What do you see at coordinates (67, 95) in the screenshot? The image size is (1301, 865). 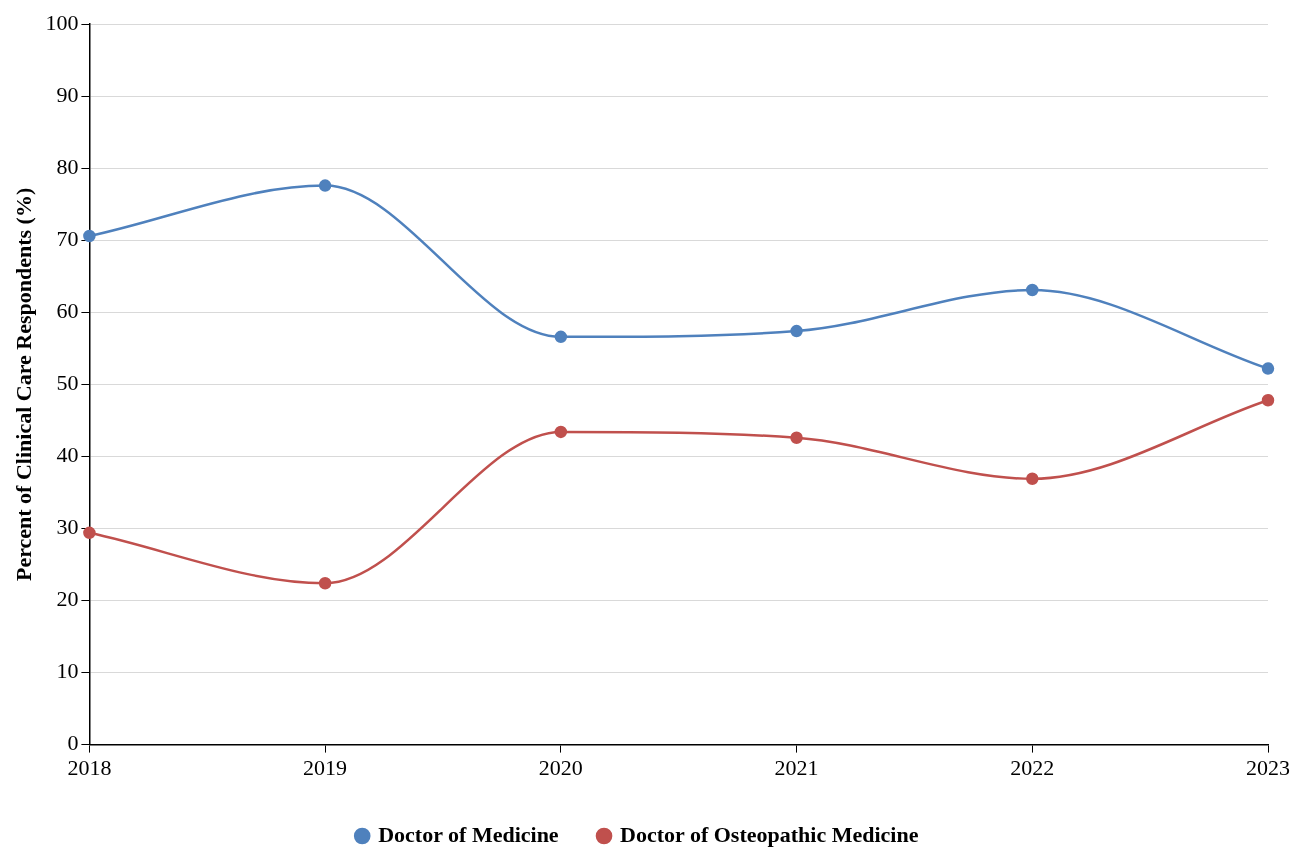 I see `y-tick-label: 90` at bounding box center [67, 95].